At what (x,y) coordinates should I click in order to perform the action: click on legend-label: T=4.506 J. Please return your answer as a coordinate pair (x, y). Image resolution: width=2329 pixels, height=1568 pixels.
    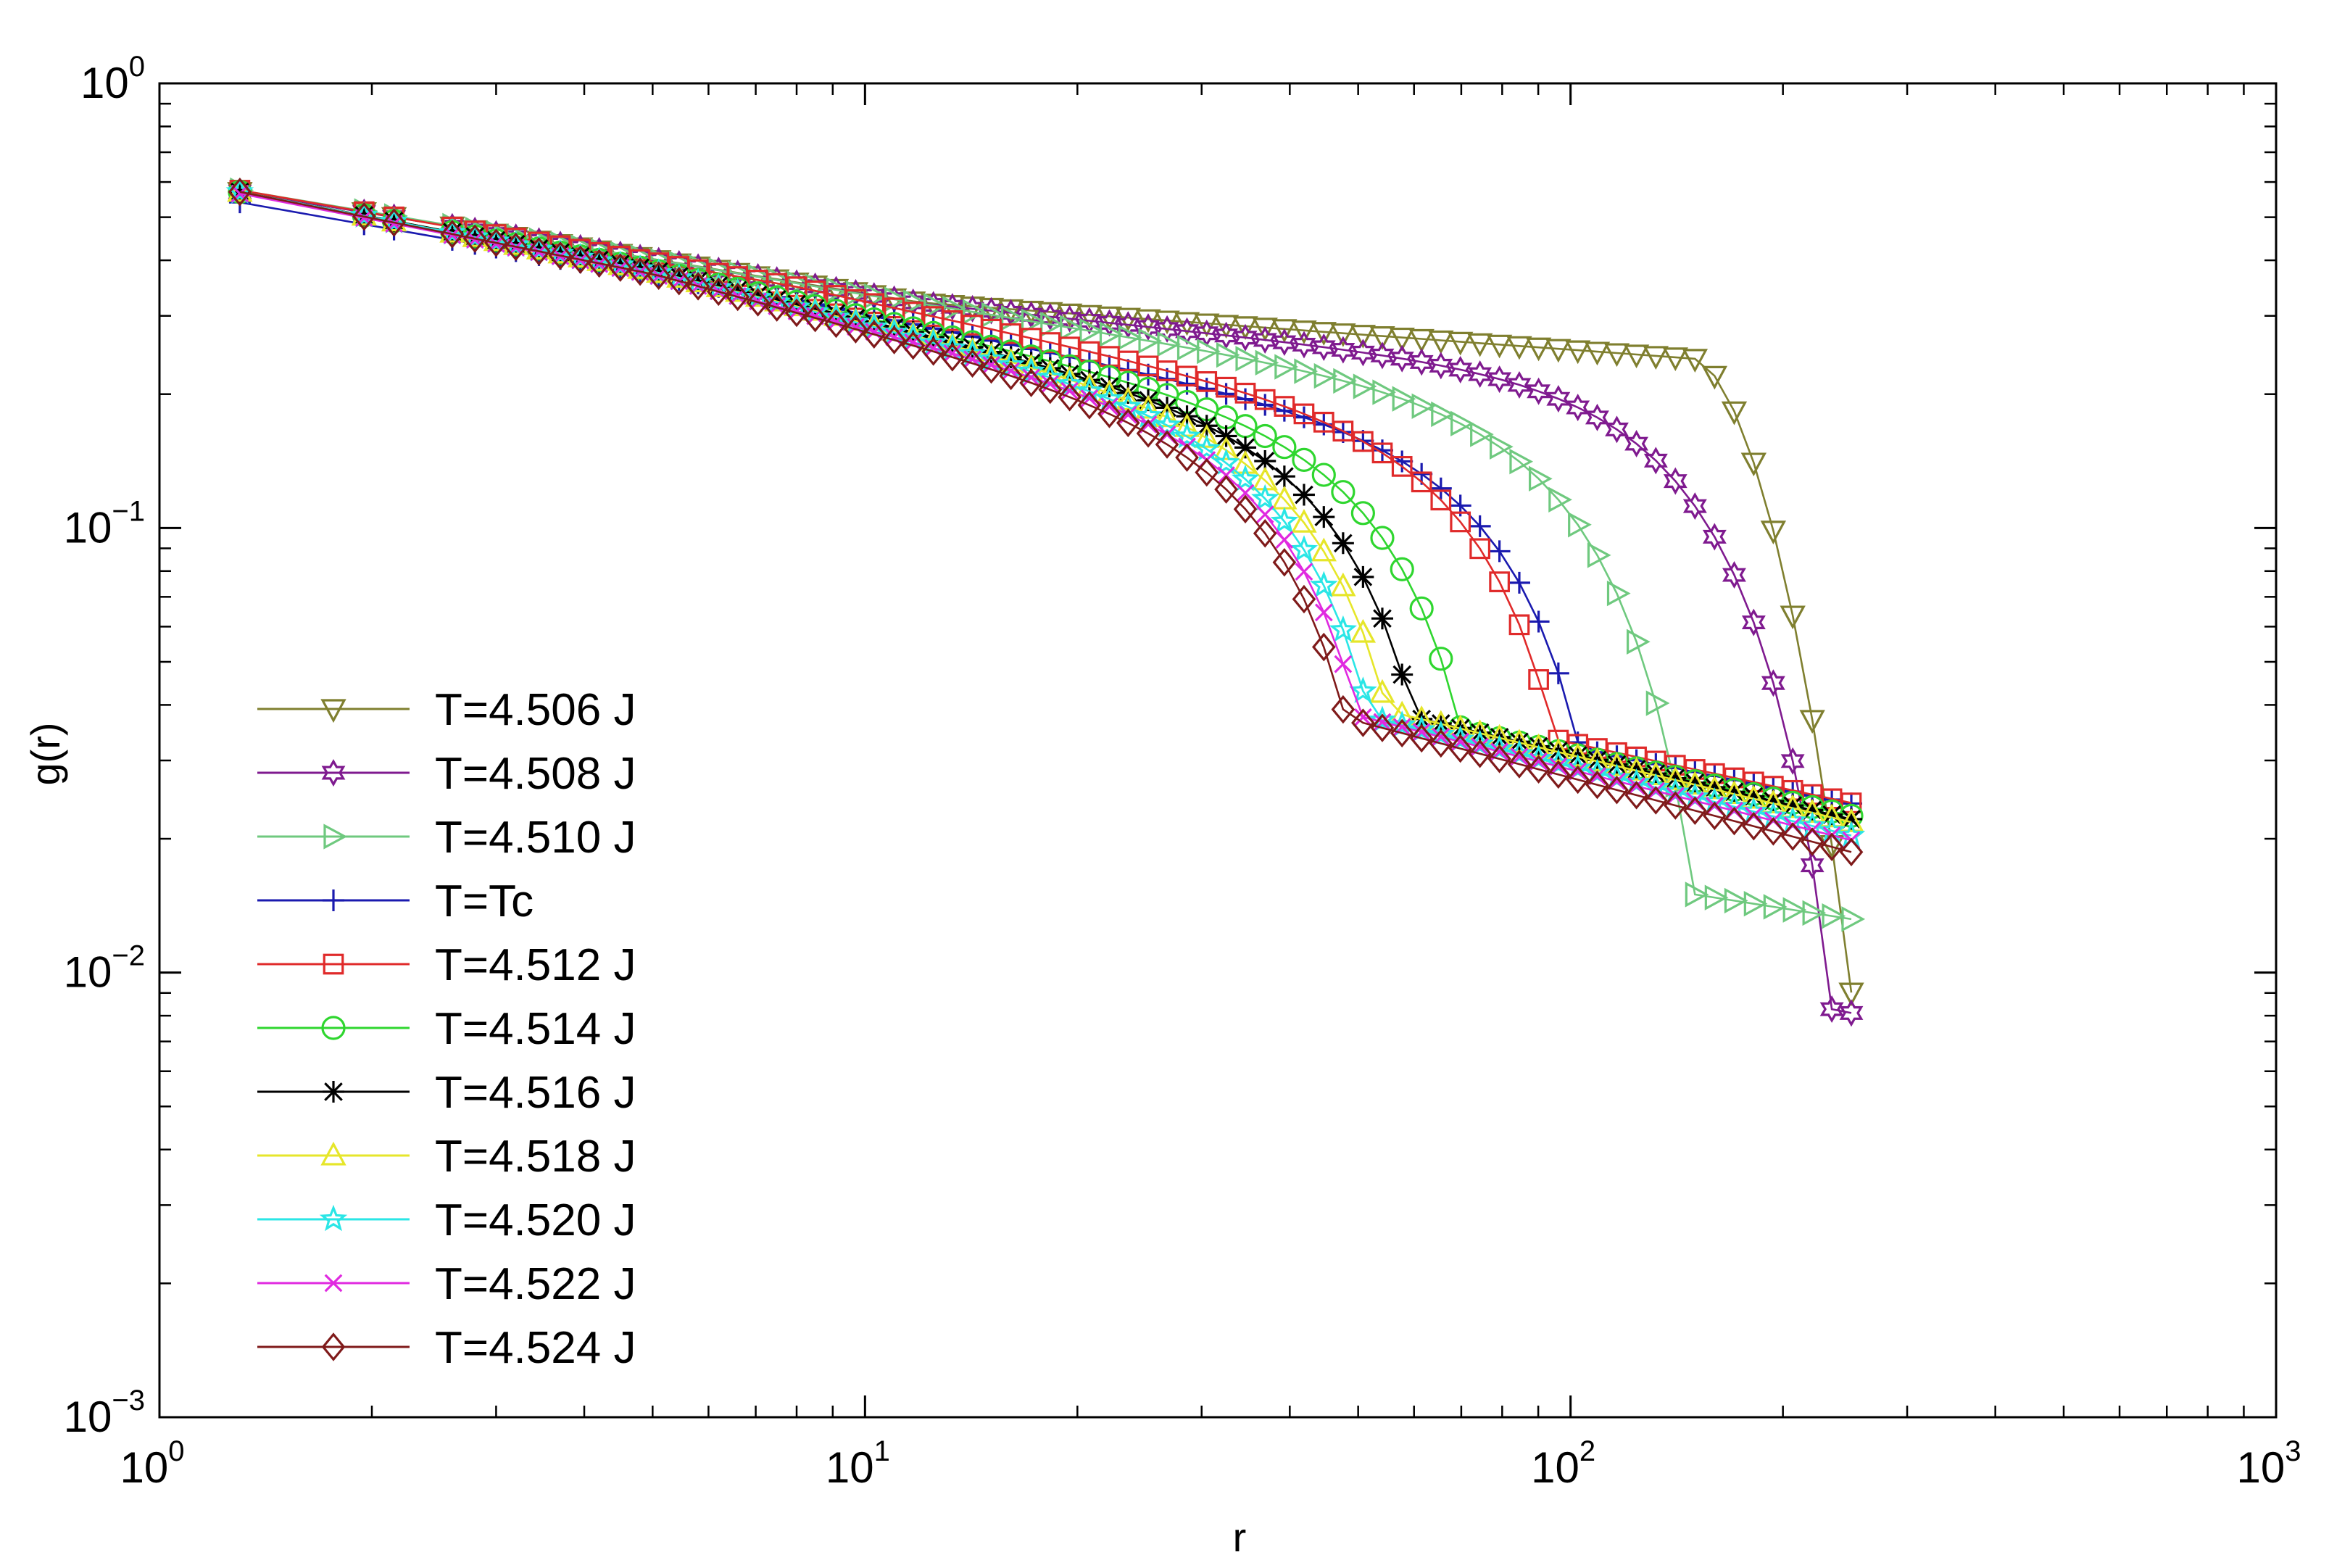
    Looking at the image, I should click on (535, 710).